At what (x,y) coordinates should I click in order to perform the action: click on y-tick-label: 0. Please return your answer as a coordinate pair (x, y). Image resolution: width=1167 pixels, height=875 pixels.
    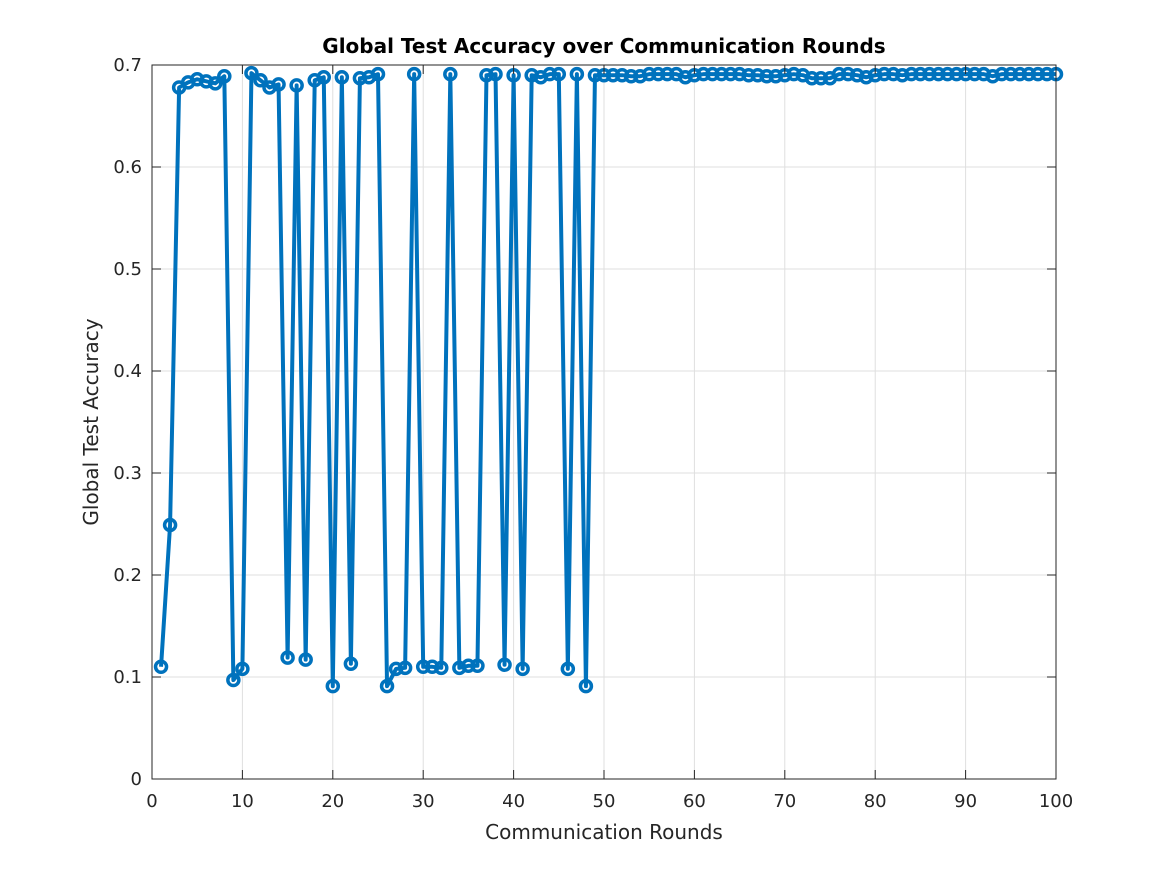
    Looking at the image, I should click on (136, 779).